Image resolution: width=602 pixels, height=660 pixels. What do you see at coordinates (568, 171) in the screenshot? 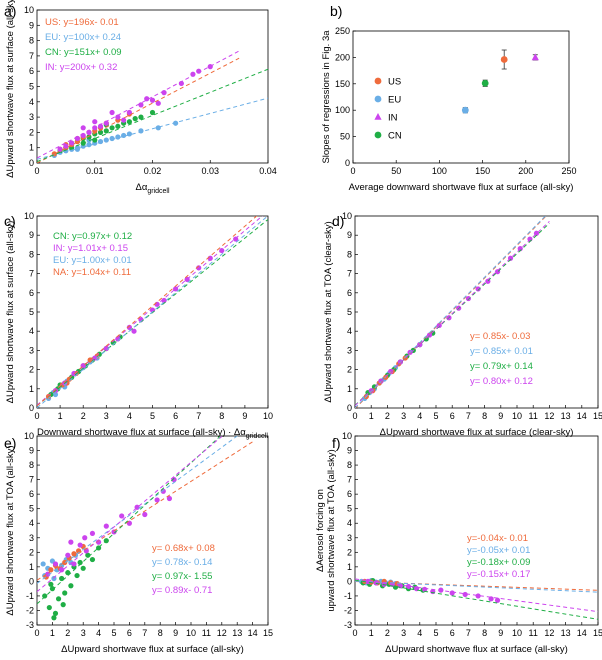
I see `x-tick-label: 250` at bounding box center [568, 171].